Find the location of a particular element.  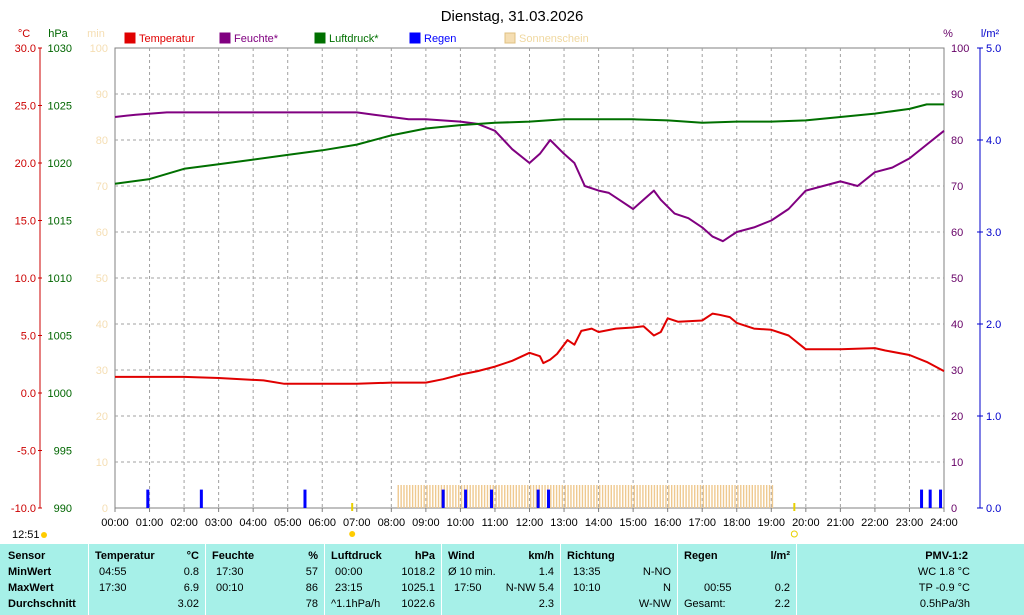

pressure-tick-label: 995 is located at coordinates (63, 452).